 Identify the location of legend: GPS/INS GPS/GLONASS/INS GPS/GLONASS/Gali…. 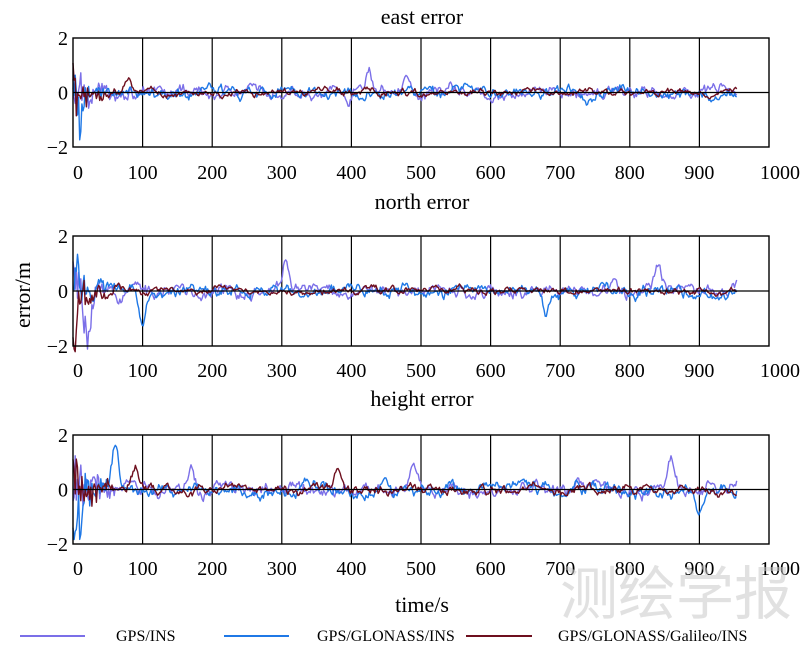
(383, 636).